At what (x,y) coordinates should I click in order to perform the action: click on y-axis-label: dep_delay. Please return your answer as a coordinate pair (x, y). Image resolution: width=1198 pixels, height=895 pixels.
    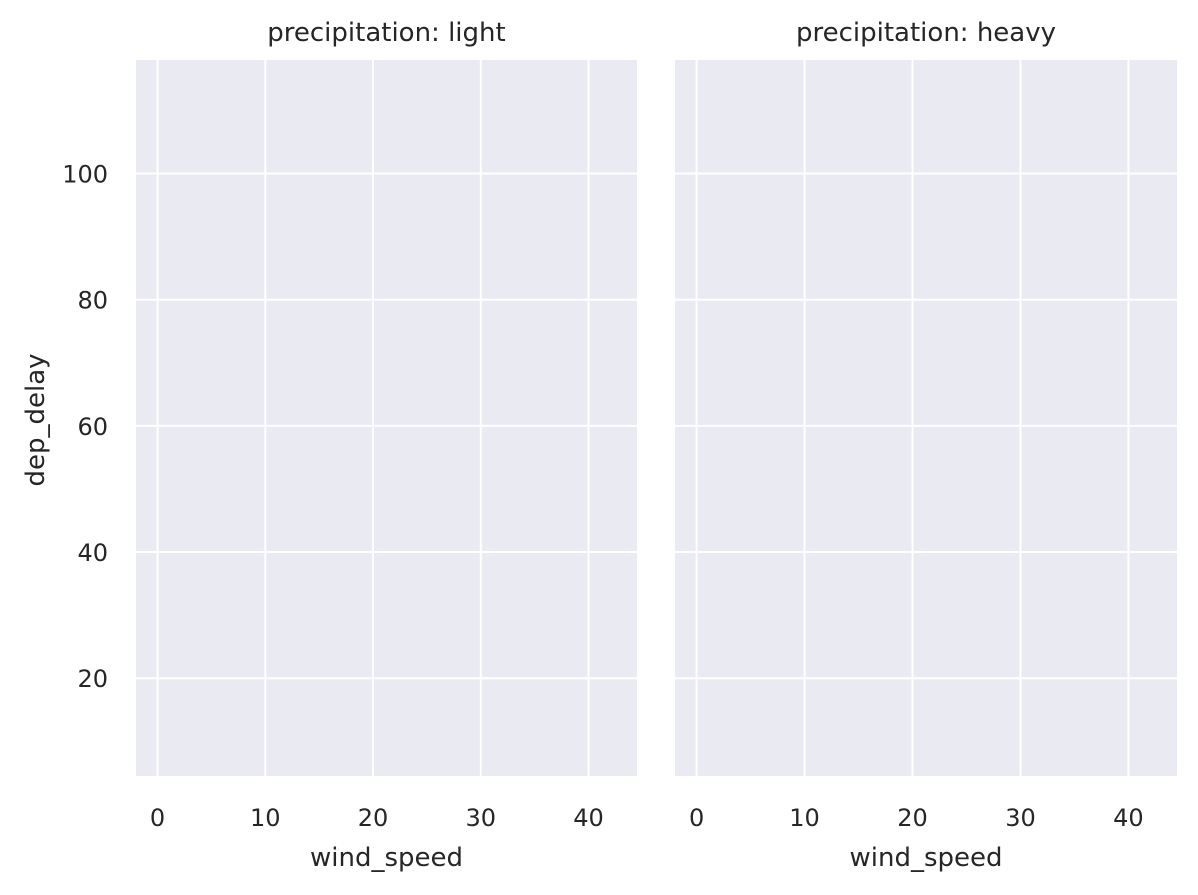
    Looking at the image, I should click on (36, 419).